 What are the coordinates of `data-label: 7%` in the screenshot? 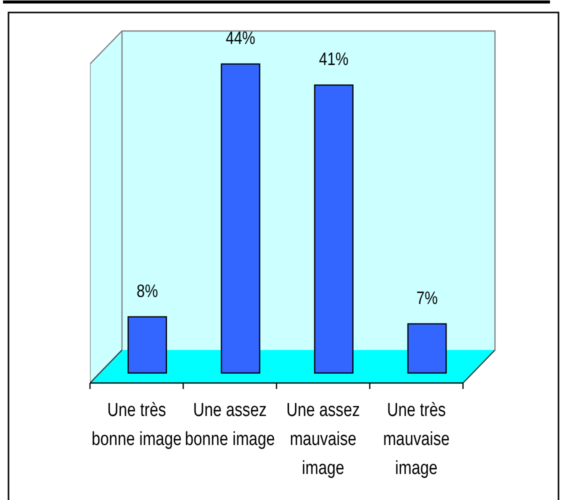 It's located at (427, 298).